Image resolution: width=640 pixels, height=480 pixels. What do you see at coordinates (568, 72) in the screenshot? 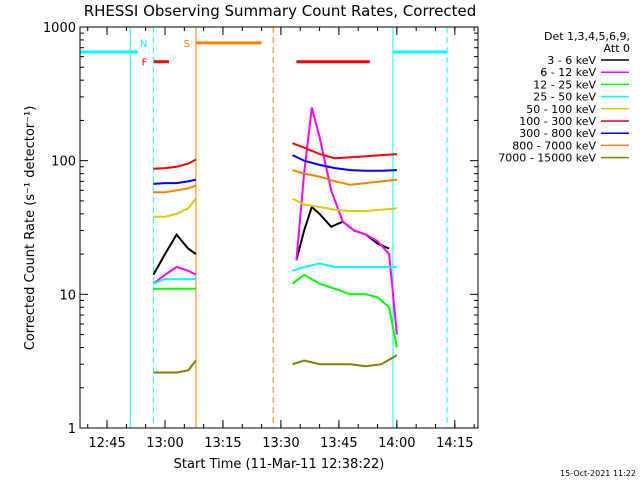
I see `legend-entry-label: 6 - 12 keV` at bounding box center [568, 72].